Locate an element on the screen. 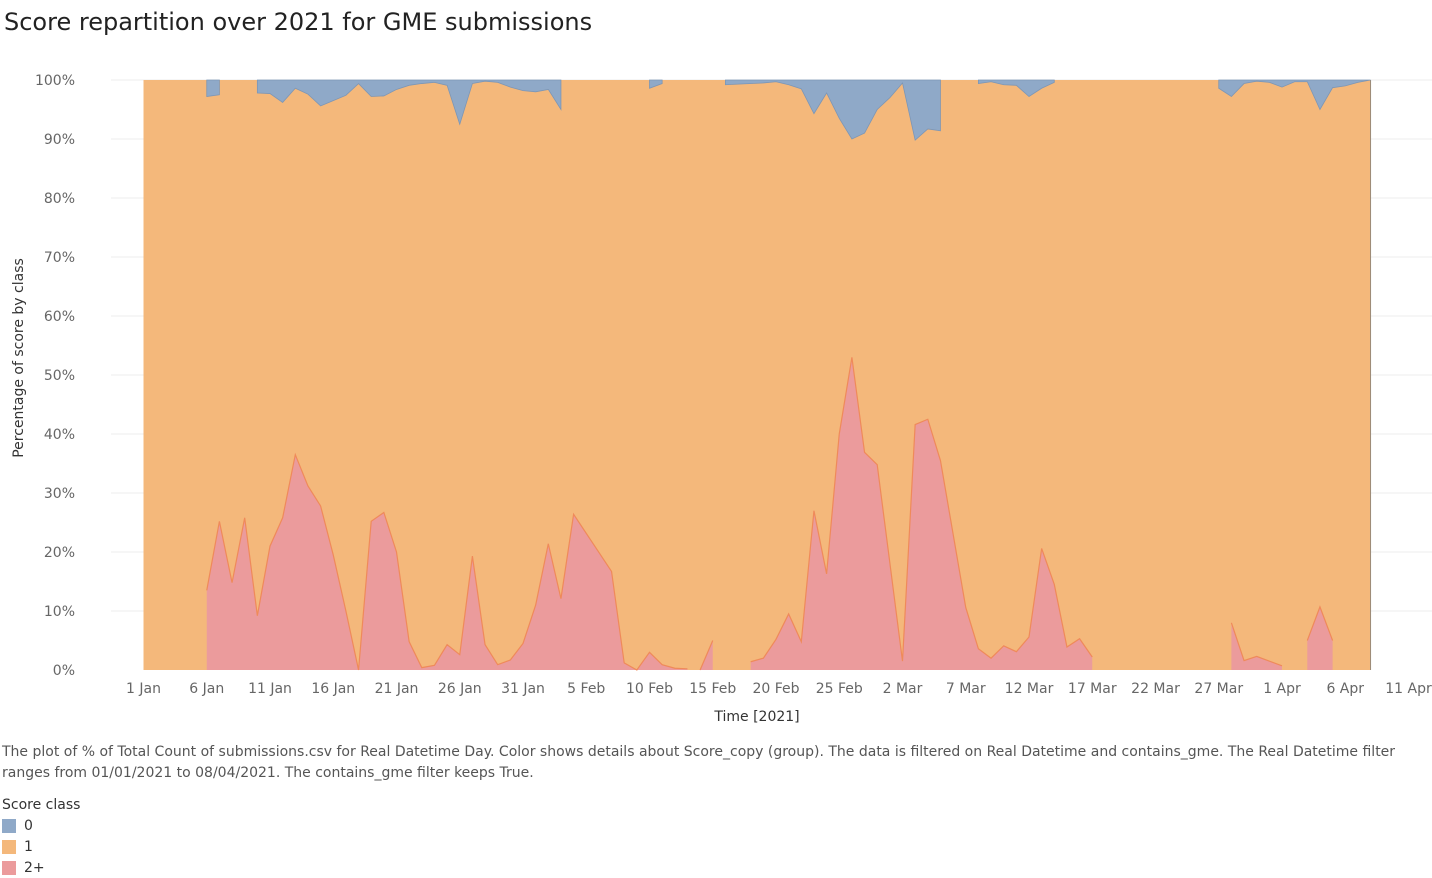  y-tick-label: 20% is located at coordinates (59, 553).